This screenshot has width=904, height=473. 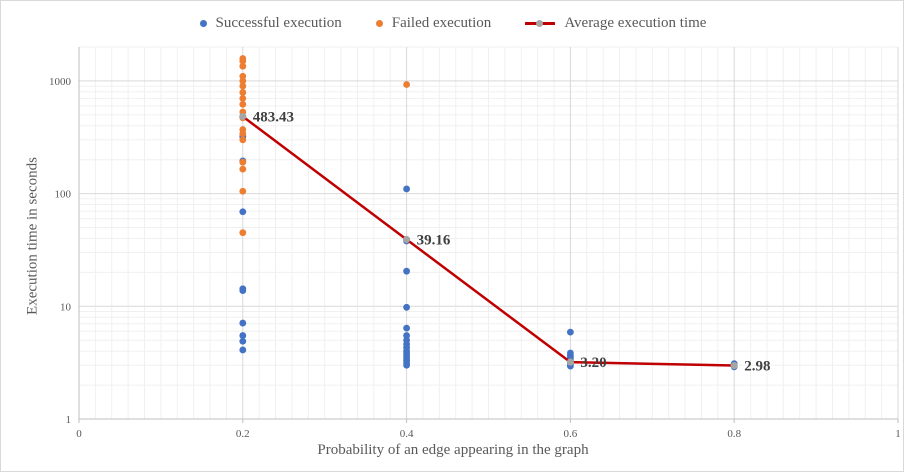 What do you see at coordinates (79, 434) in the screenshot?
I see `x-tick-label: 0` at bounding box center [79, 434].